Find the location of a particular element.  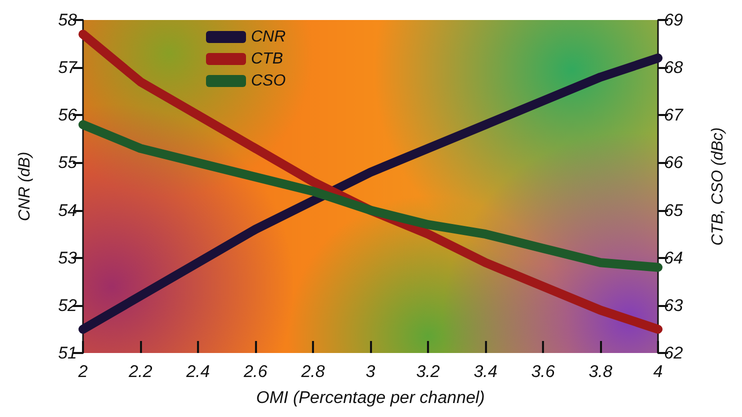

x-tick-label: 3 is located at coordinates (371, 371).